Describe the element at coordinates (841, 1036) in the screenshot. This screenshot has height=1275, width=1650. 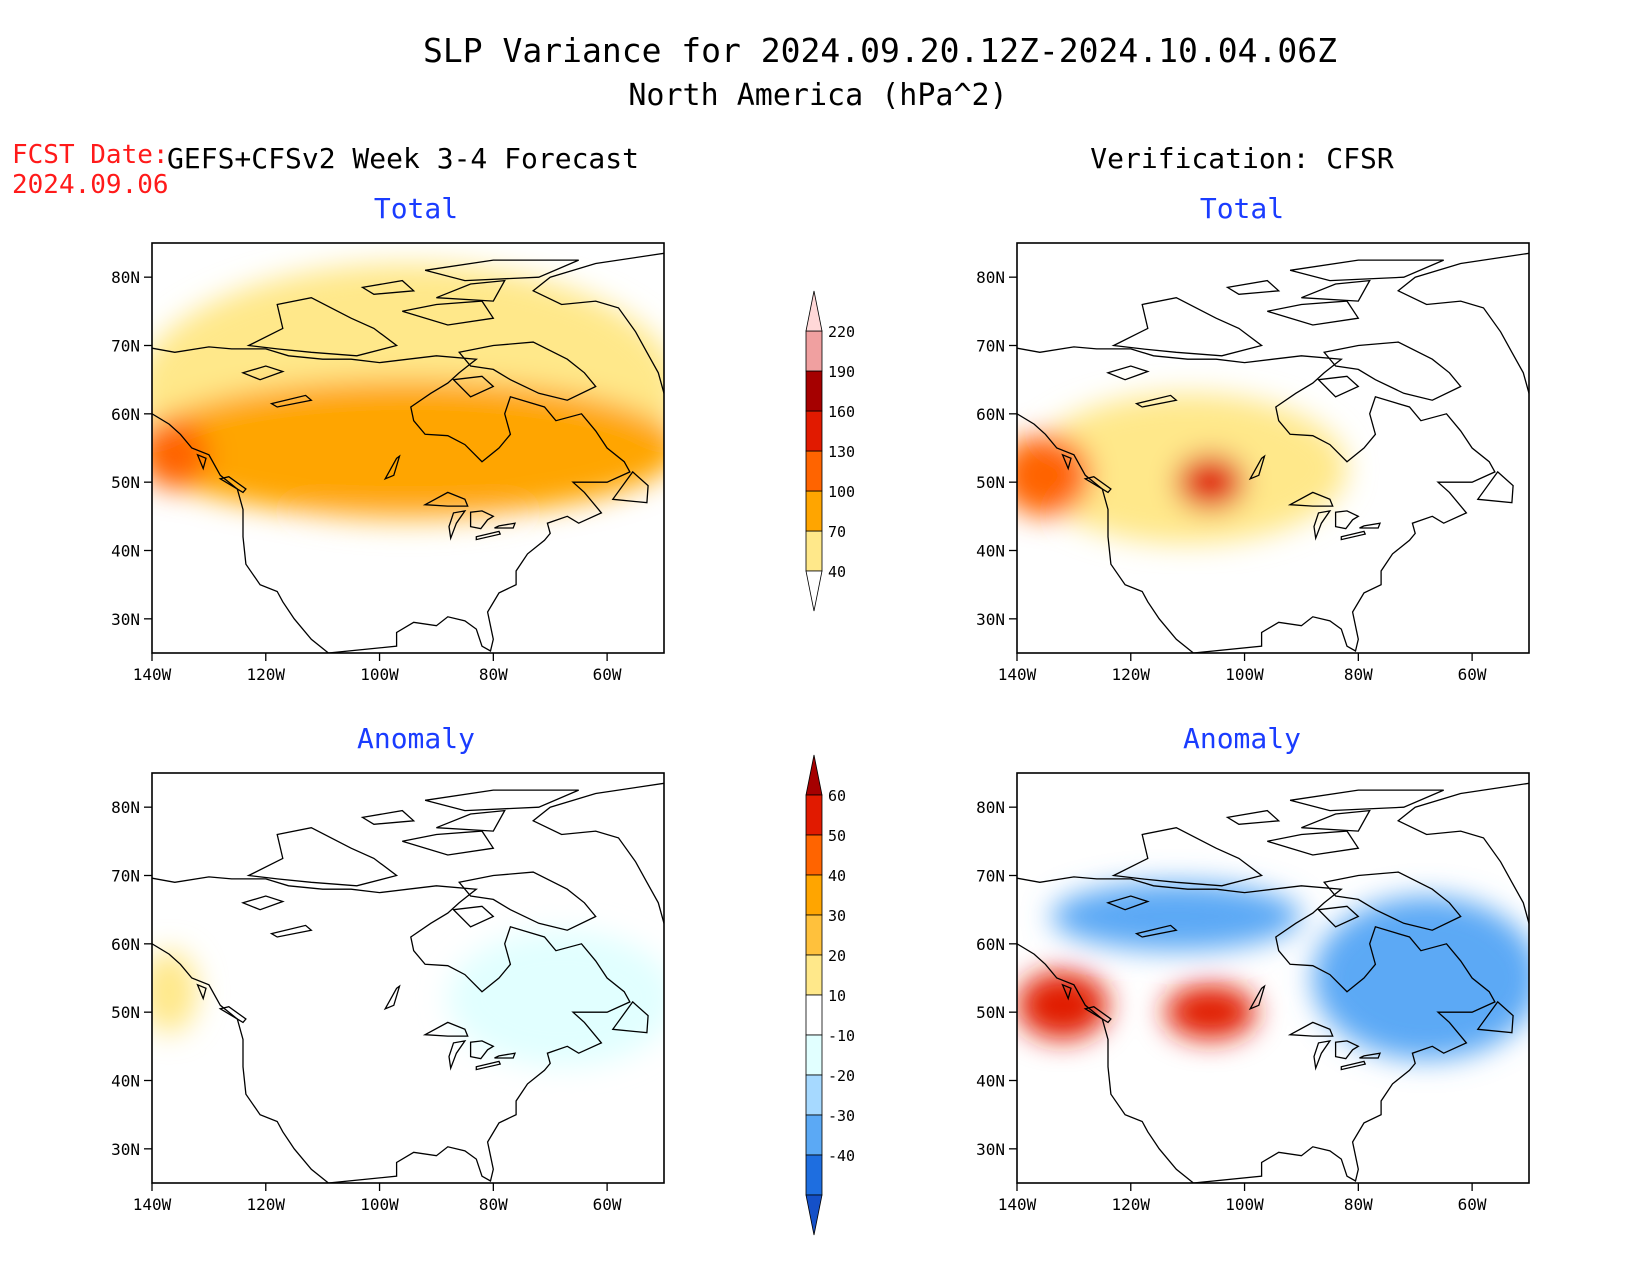
I see `colorbar-tick-label: -10` at that location.